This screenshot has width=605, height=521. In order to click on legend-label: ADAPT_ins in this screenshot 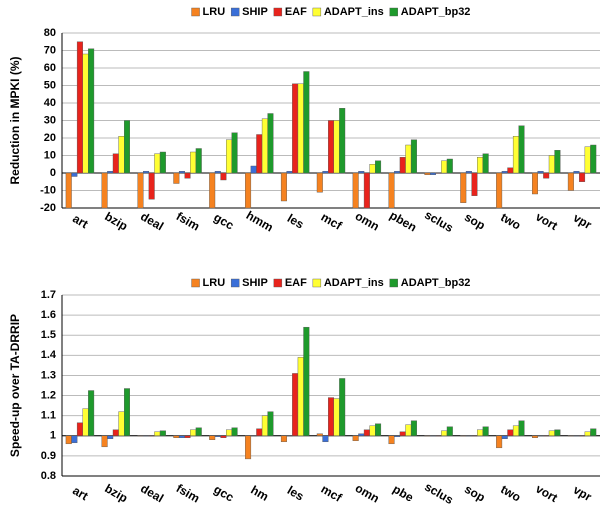, I will do `click(354, 283)`.